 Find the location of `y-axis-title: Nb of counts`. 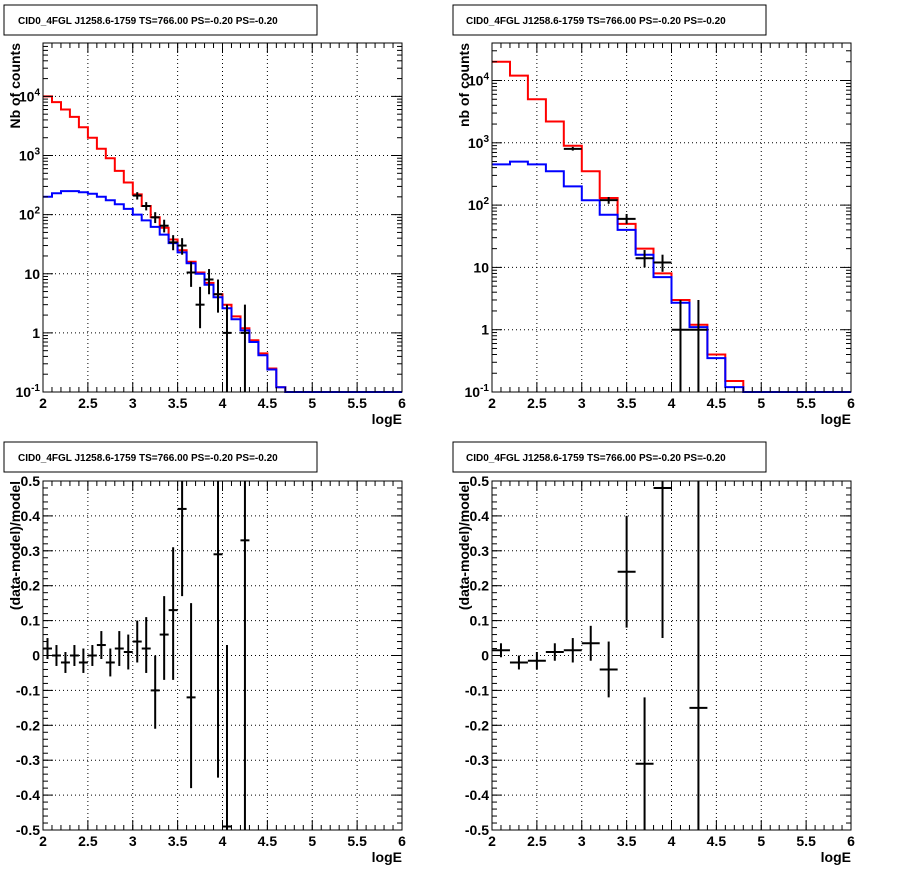

y-axis-title: Nb of counts is located at coordinates (15, 86).